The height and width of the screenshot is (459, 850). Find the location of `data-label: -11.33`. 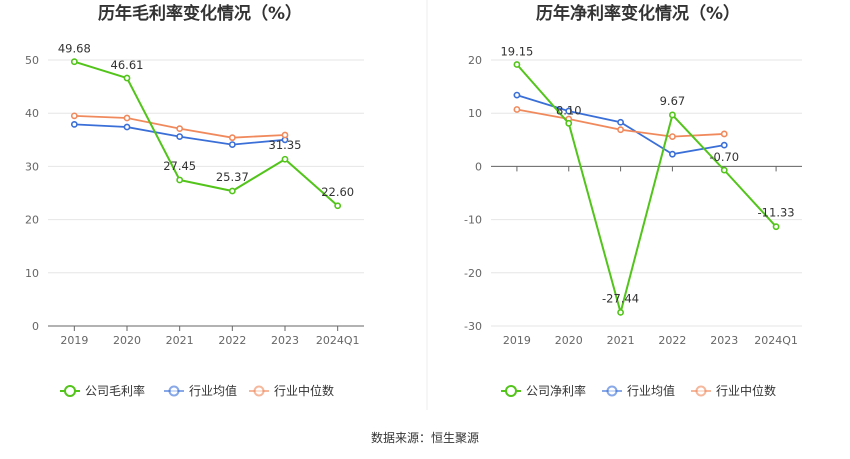

data-label: -11.33 is located at coordinates (776, 213).